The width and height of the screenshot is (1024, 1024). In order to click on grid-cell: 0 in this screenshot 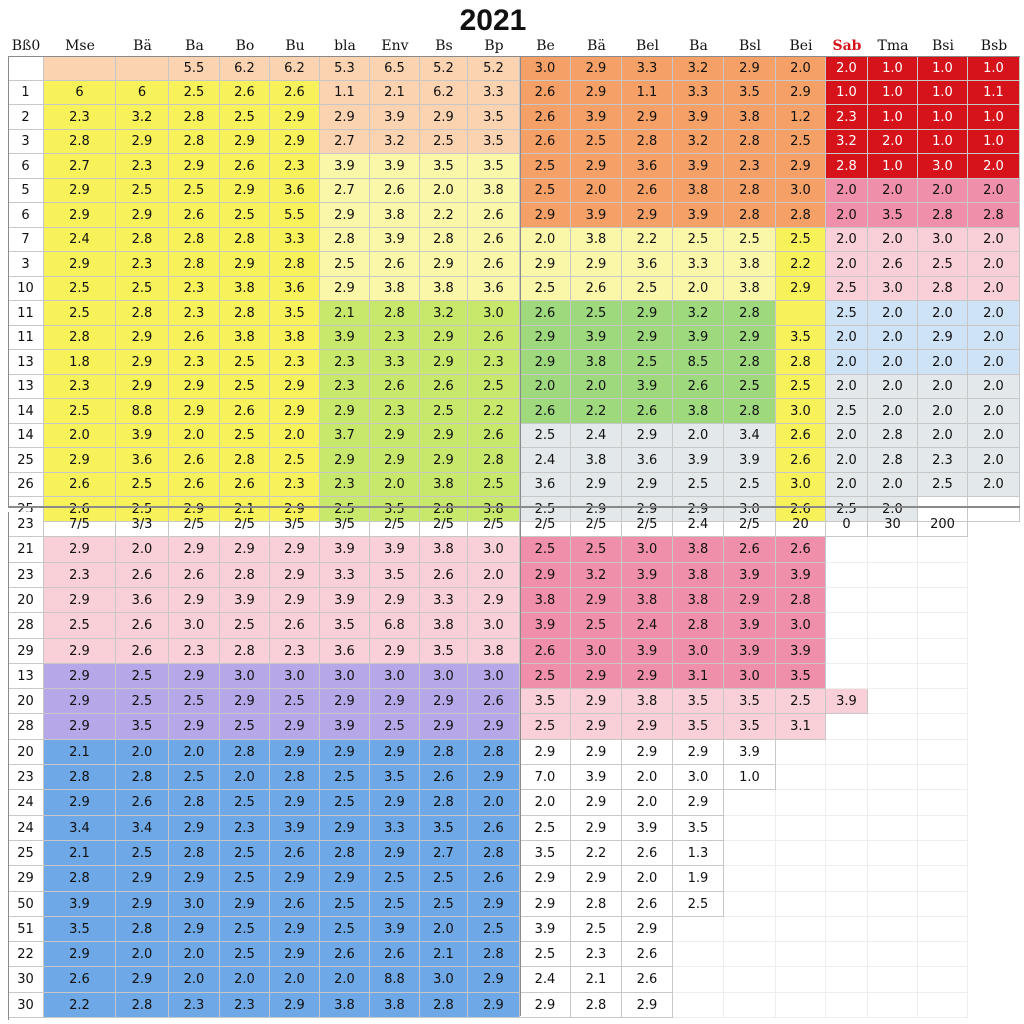, I will do `click(847, 524)`.